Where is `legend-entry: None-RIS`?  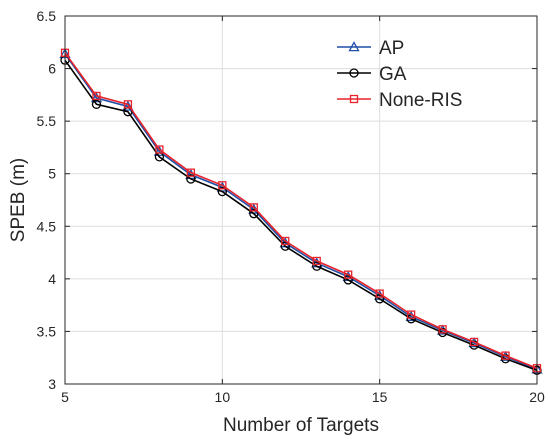 legend-entry: None-RIS is located at coordinates (399, 100).